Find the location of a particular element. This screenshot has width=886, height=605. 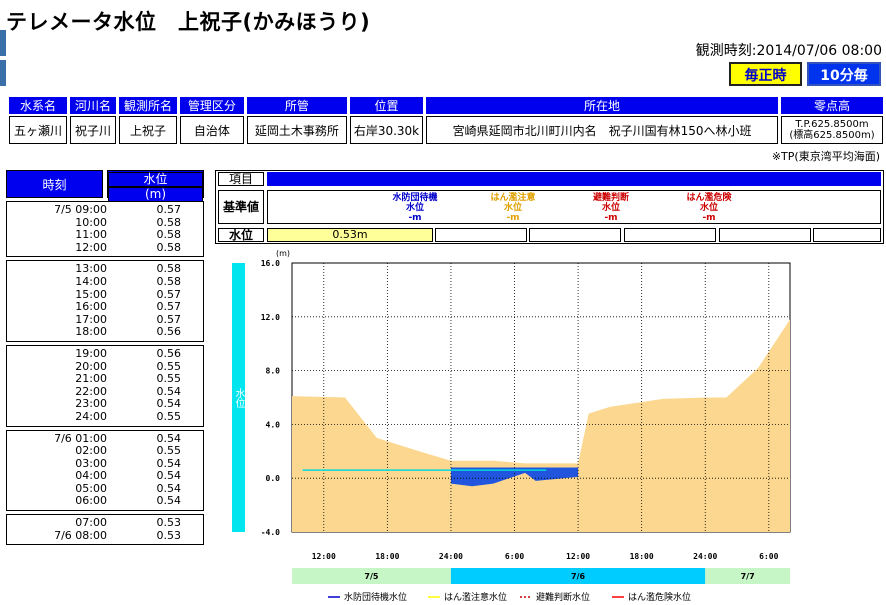

level-row: 18:00 0.56 is located at coordinates (105, 332).